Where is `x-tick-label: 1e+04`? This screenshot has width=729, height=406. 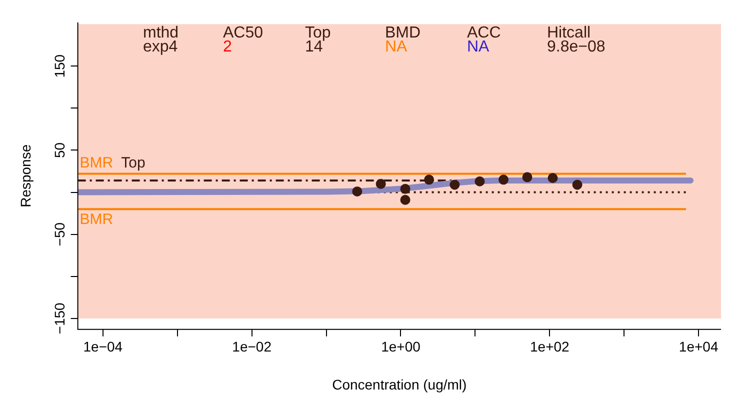 x-tick-label: 1e+04 is located at coordinates (698, 346).